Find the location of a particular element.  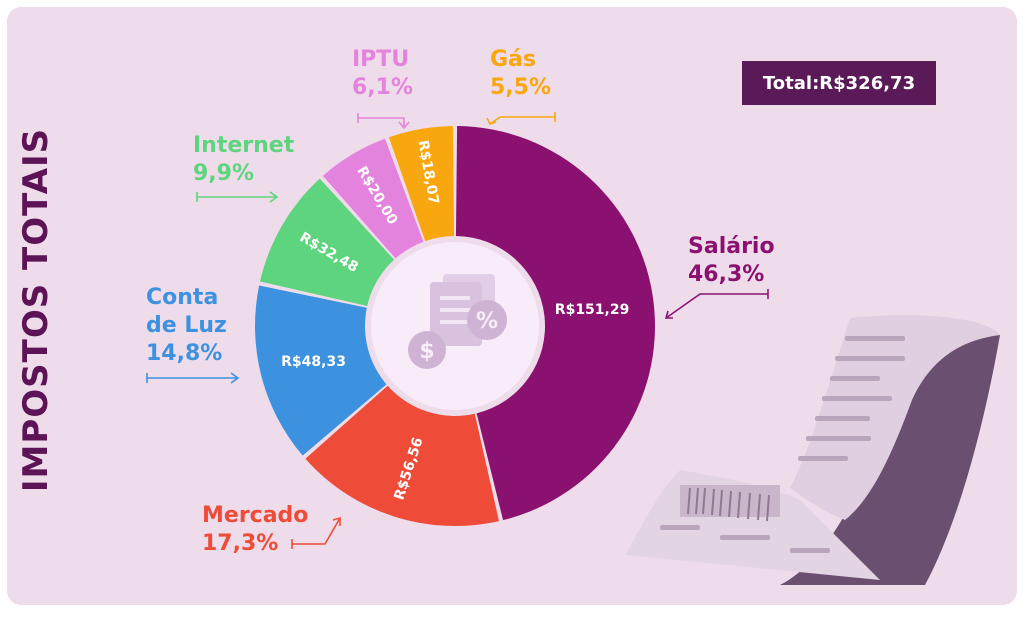

slice-value-label: R$151,29 is located at coordinates (592, 310).